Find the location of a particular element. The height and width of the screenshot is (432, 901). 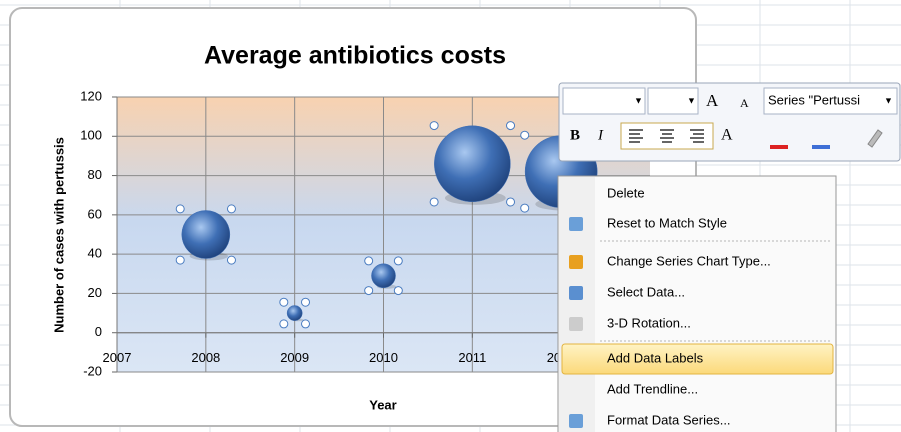

format-painter is located at coordinates (875, 138).